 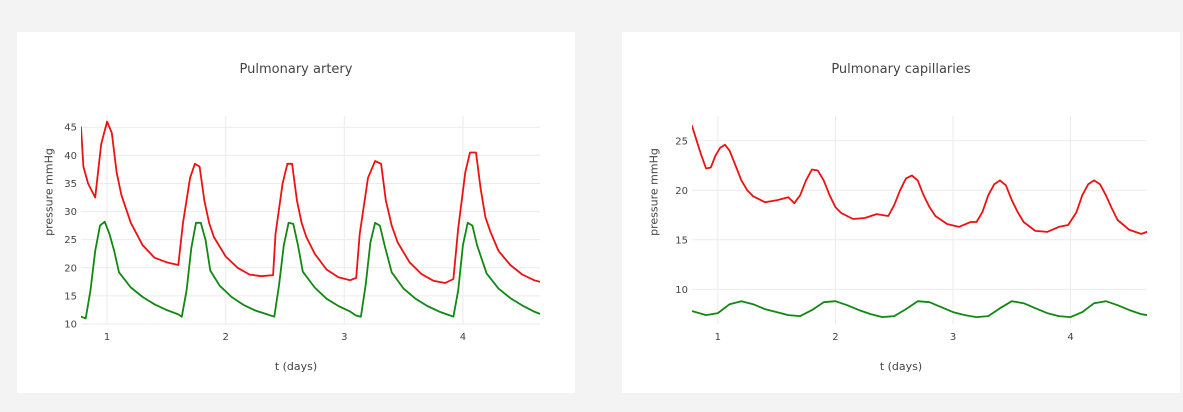 I want to click on y-tick-label: 30, so click(x=70, y=212).